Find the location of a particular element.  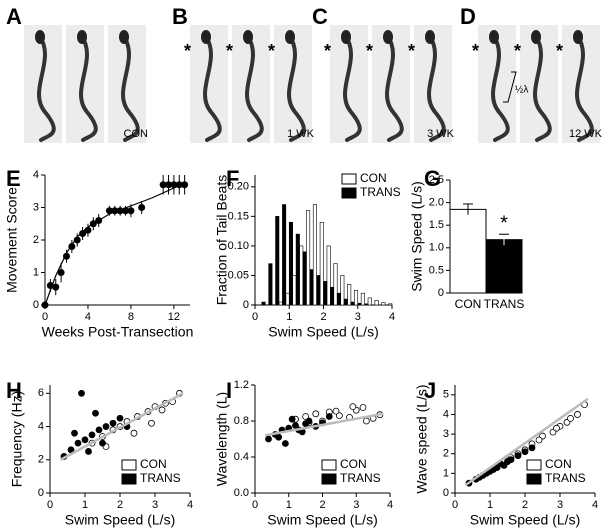

x-axis-label: Swim Speed (L/s) is located at coordinates (525, 520).